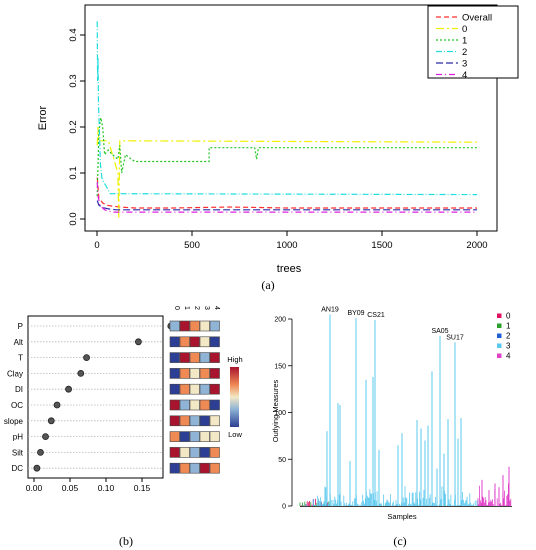  What do you see at coordinates (192, 245) in the screenshot?
I see `panel-a-xtick-label: 500` at bounding box center [192, 245].